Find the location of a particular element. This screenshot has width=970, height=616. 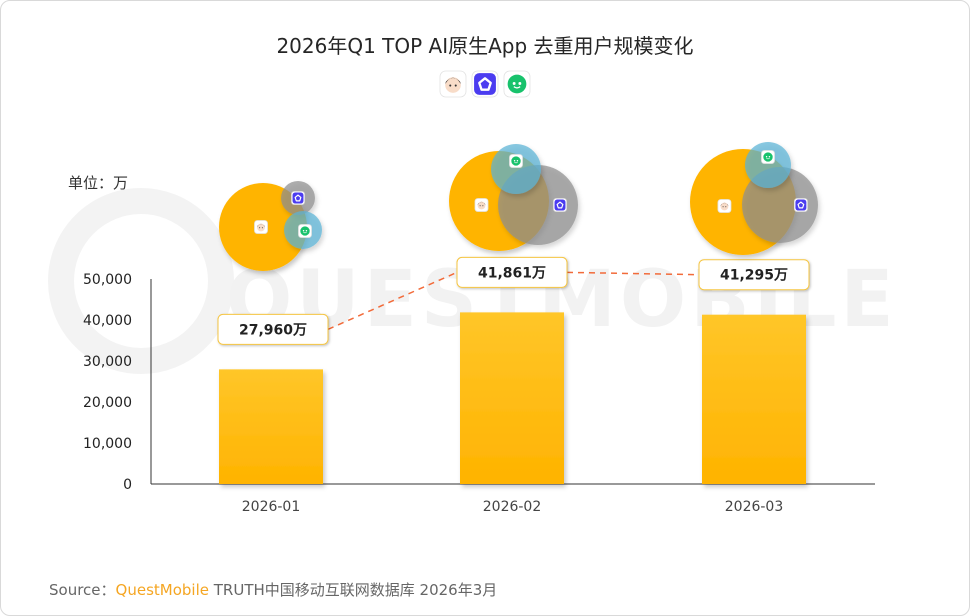

data-label: 27,960万 is located at coordinates (273, 330).